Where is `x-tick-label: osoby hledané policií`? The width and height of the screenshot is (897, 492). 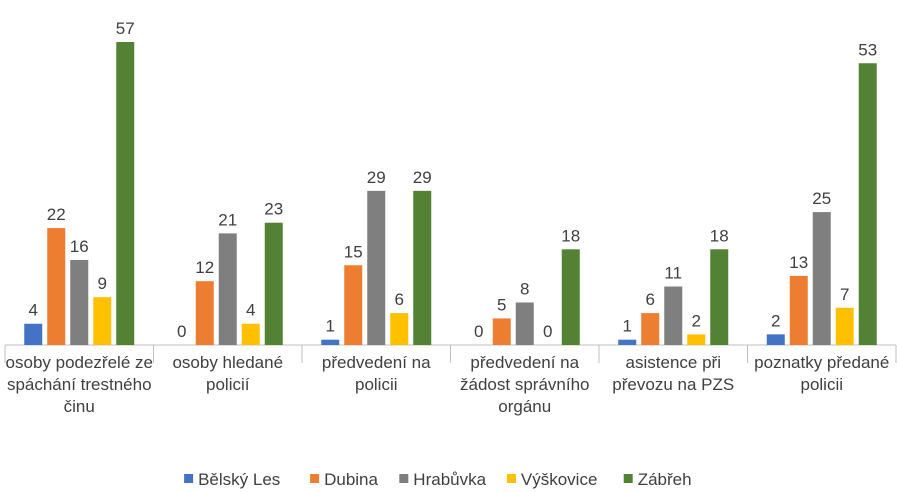 x-tick-label: osoby hledané policií is located at coordinates (228, 373).